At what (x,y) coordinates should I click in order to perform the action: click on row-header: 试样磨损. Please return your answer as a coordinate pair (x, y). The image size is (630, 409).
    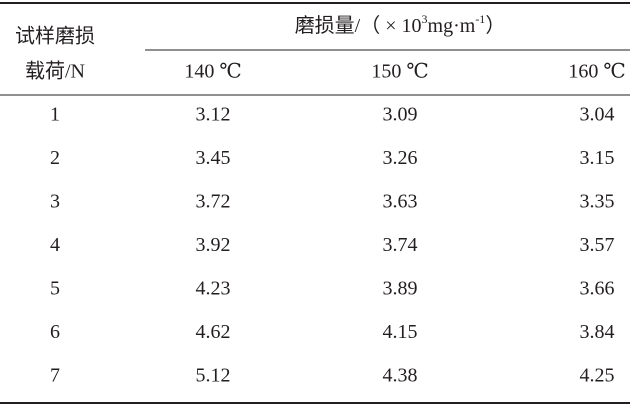
    Looking at the image, I should click on (55, 36).